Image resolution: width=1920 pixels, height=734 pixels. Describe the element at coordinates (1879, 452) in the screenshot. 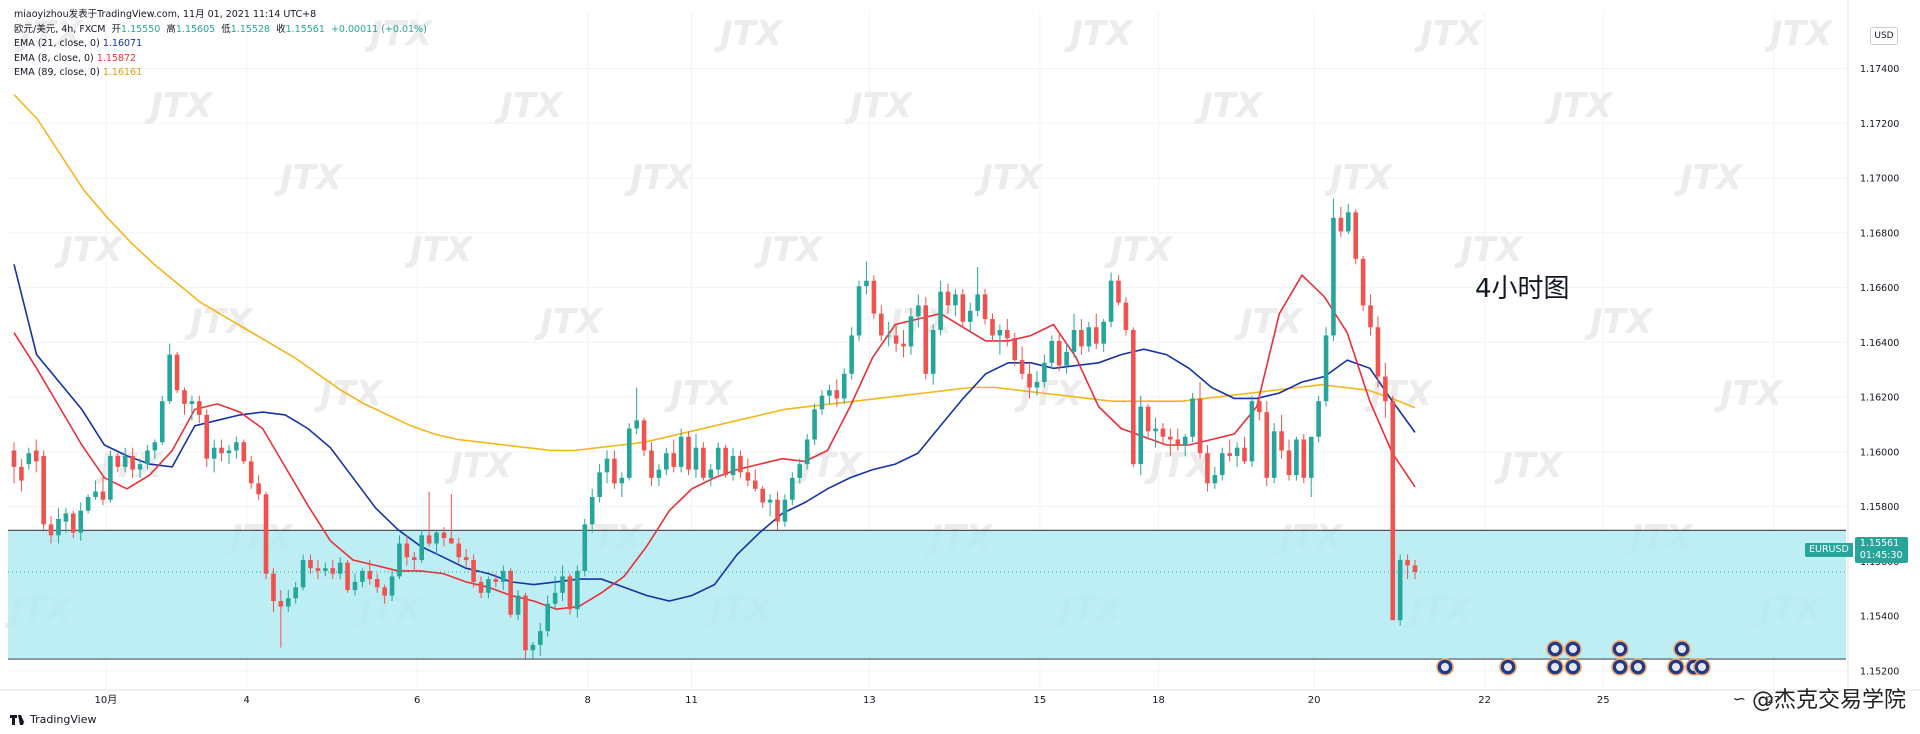

I see `y-tick-label: 1.16000` at that location.